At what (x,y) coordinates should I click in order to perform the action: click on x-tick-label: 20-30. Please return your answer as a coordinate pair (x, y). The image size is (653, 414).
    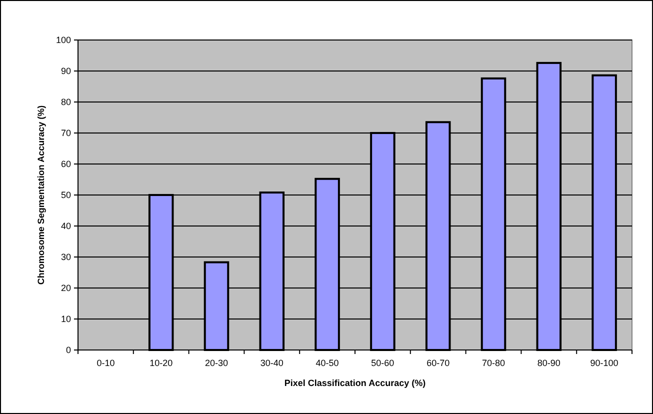
    Looking at the image, I should click on (216, 363).